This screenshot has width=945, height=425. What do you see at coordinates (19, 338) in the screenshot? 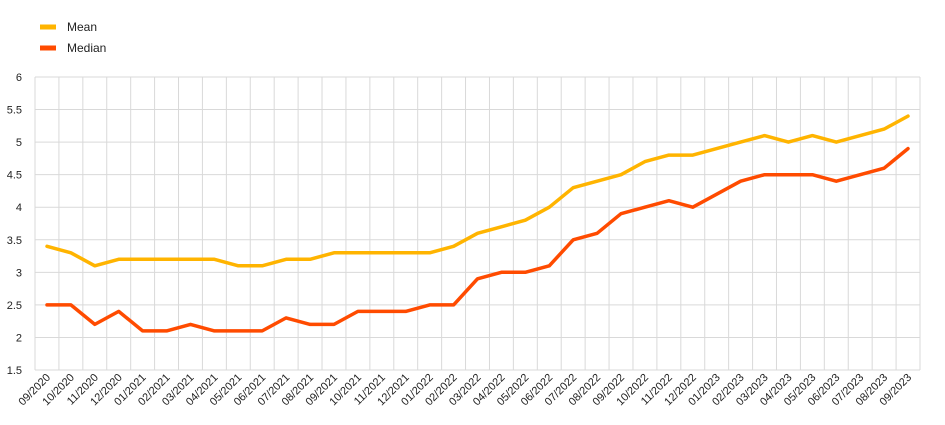
I see `y-tick-label: 2` at bounding box center [19, 338].